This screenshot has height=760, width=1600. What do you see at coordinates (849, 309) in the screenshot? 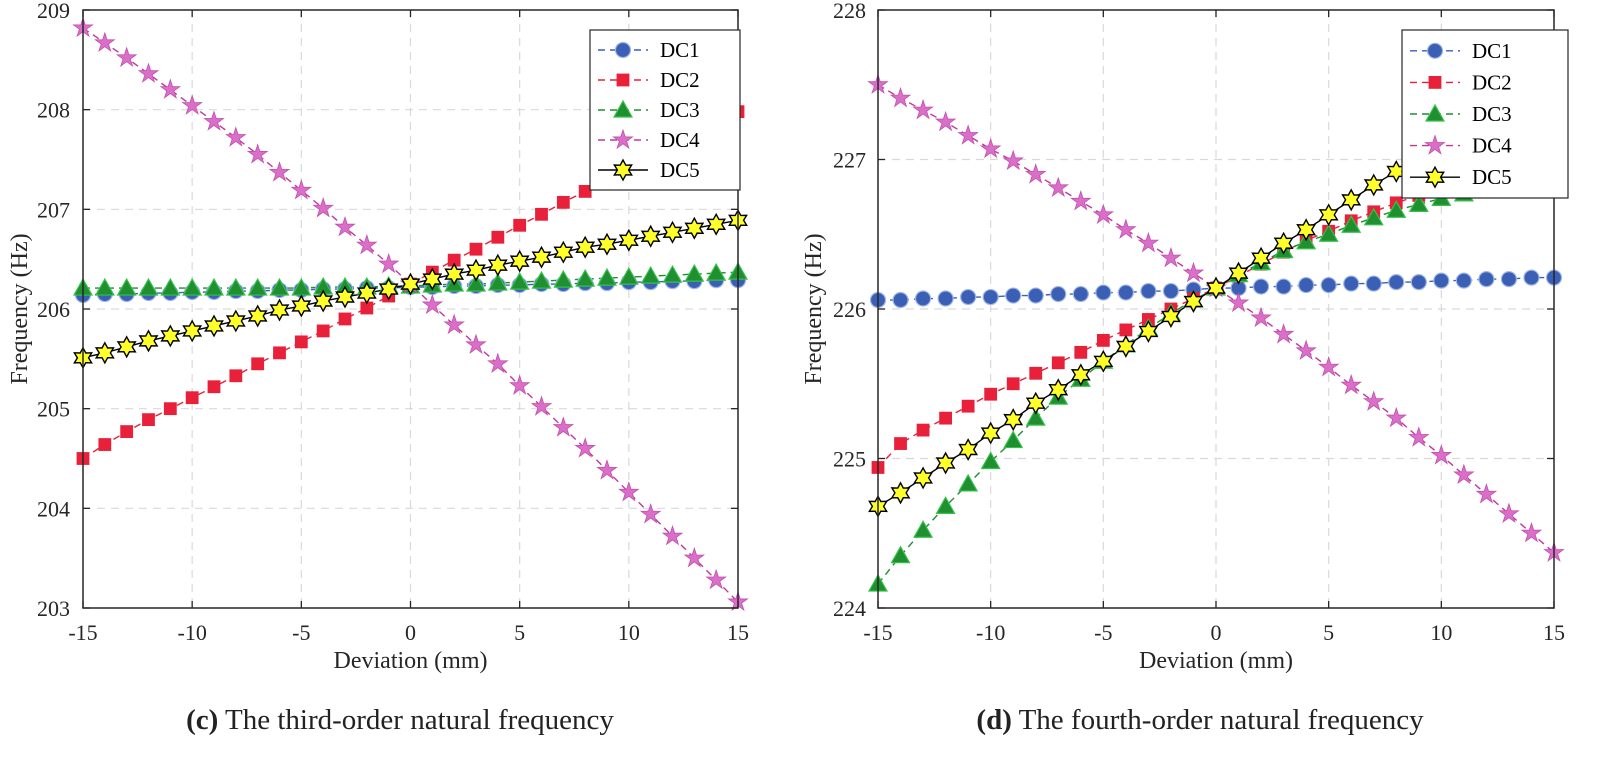
I see `y-tick-label: 226` at bounding box center [849, 309].